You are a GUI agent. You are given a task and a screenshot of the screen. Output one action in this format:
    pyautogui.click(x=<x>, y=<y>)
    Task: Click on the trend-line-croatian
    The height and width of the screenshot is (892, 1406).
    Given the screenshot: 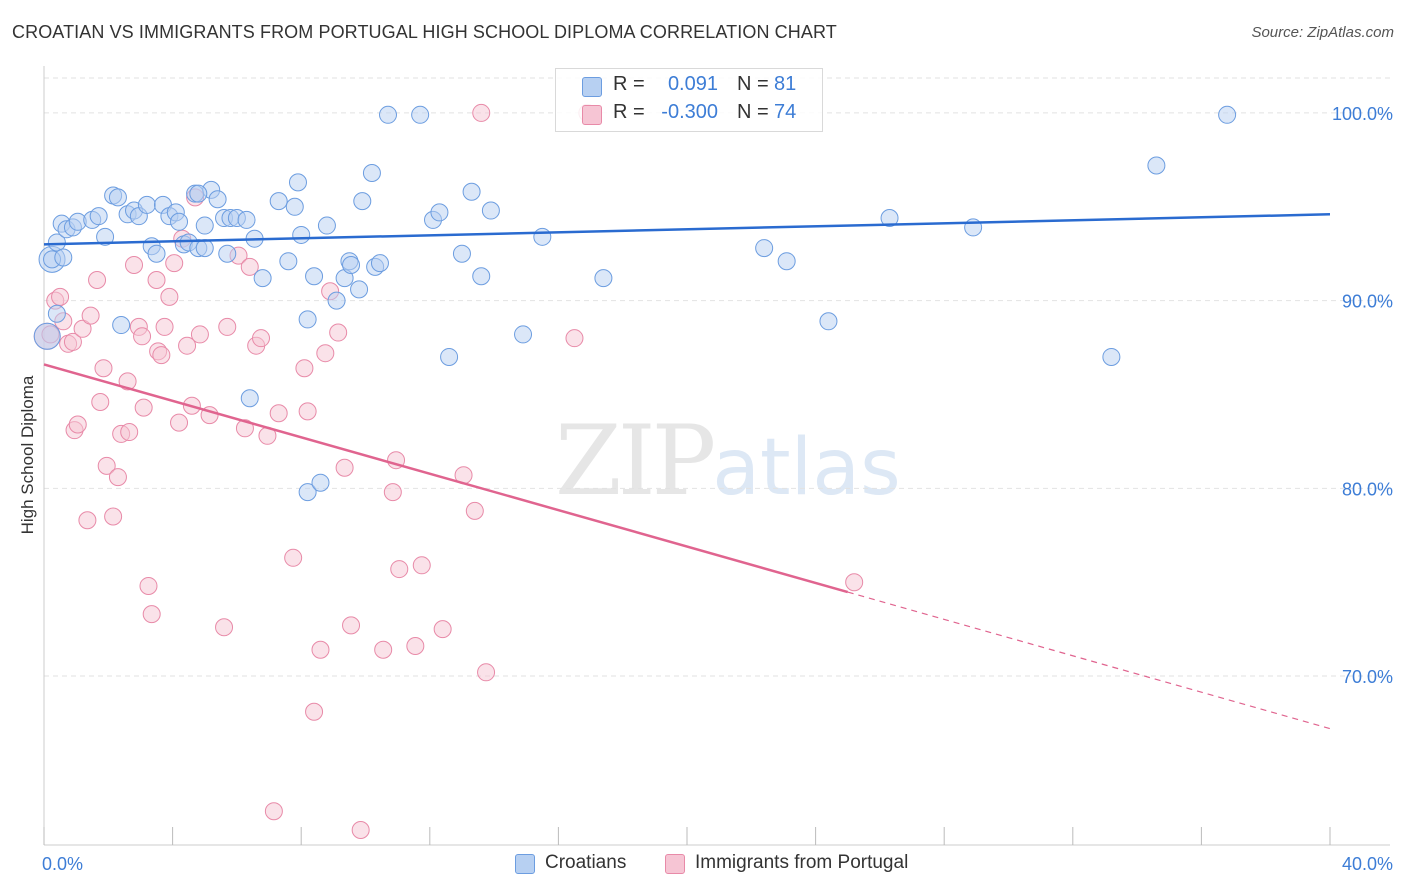 What is the action you would take?
    pyautogui.click(x=687, y=229)
    